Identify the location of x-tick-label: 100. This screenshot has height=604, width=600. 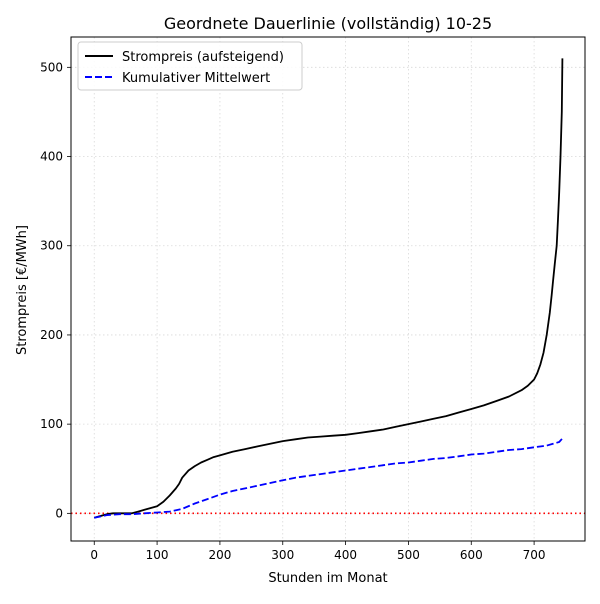
(157, 555).